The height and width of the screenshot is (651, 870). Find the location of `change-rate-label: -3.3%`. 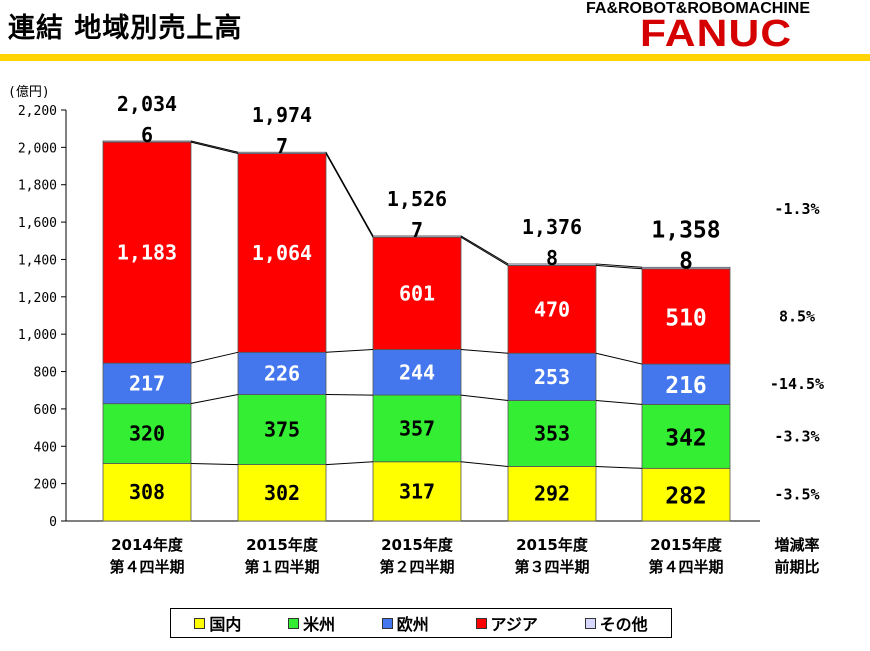

change-rate-label: -3.3% is located at coordinates (796, 436).